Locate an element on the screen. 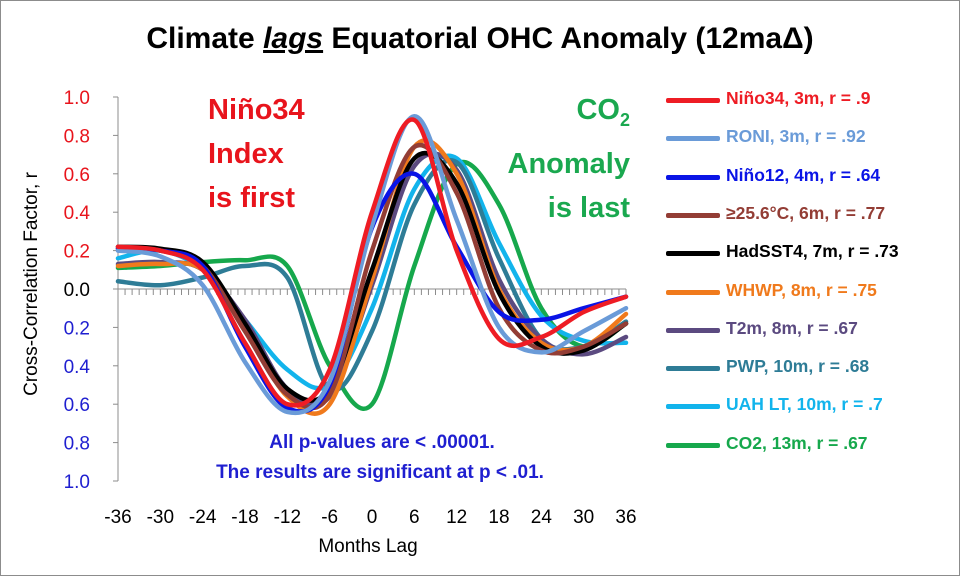 The height and width of the screenshot is (576, 960). x-tick-label: 6 is located at coordinates (414, 517).